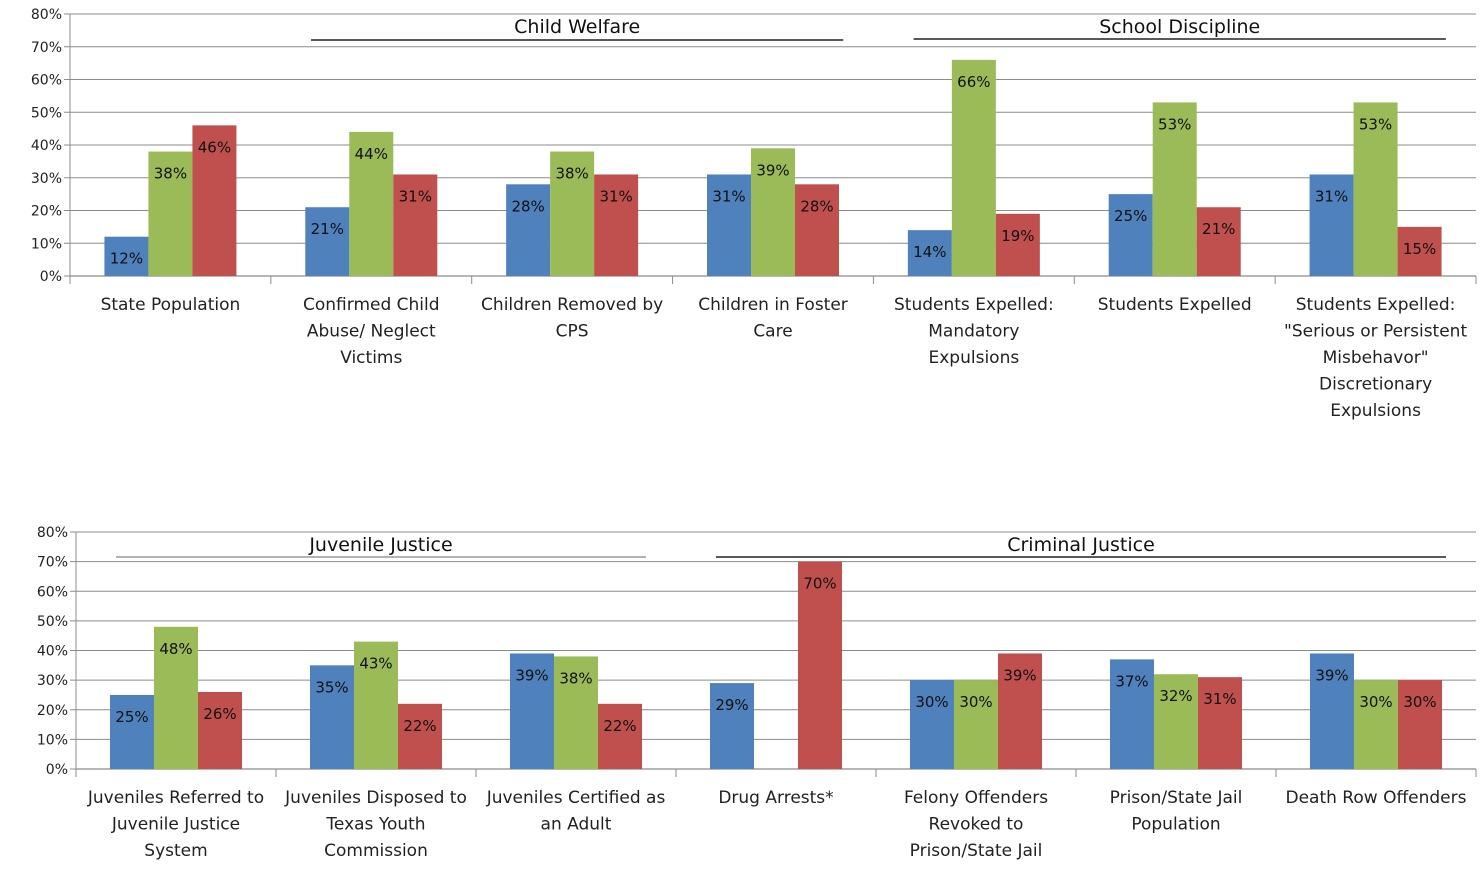  What do you see at coordinates (175, 649) in the screenshot?
I see `data-label: 48%` at bounding box center [175, 649].